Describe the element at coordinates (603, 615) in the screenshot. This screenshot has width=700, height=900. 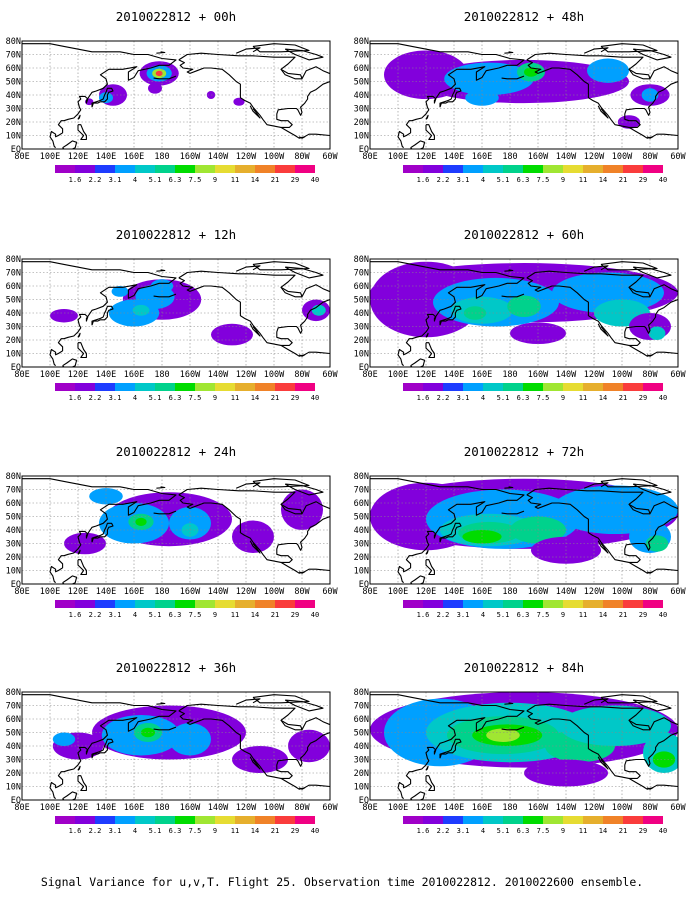
I see `colorbar-label: 14` at that location.